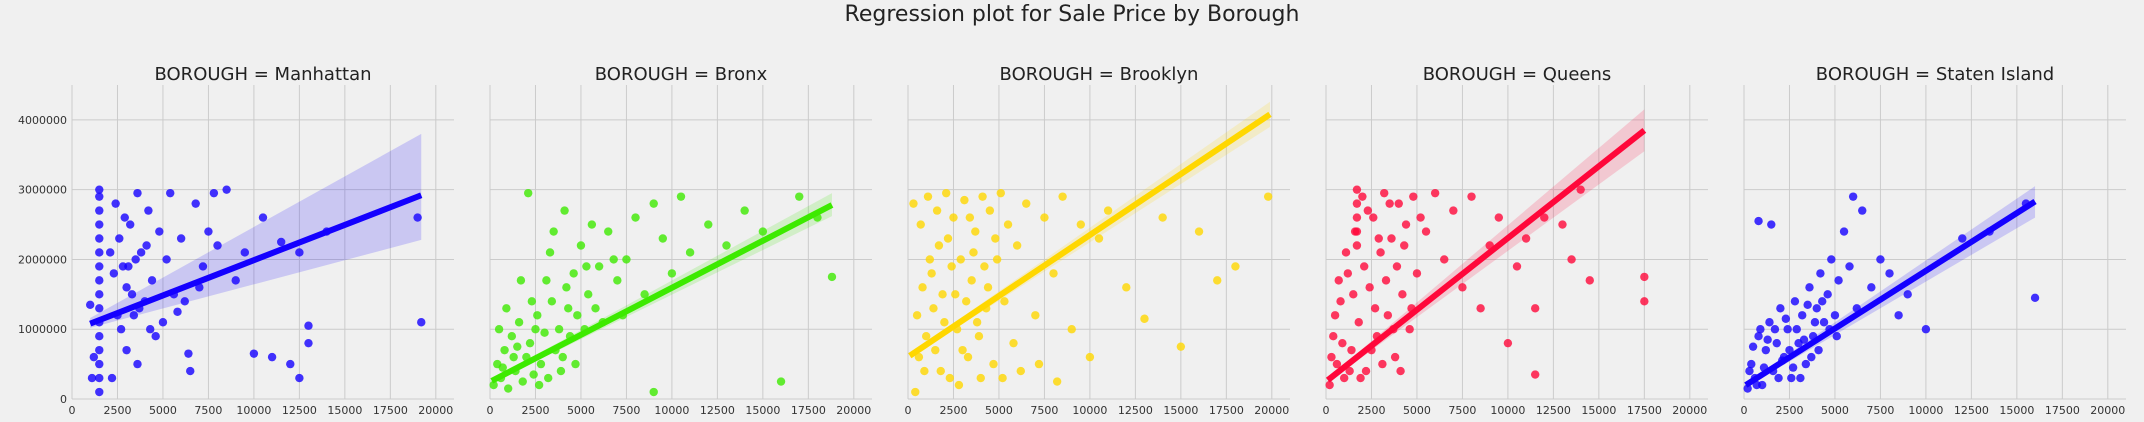 This screenshot has height=422, width=2144. I want to click on y-tick-label: 3000000, so click(42, 190).